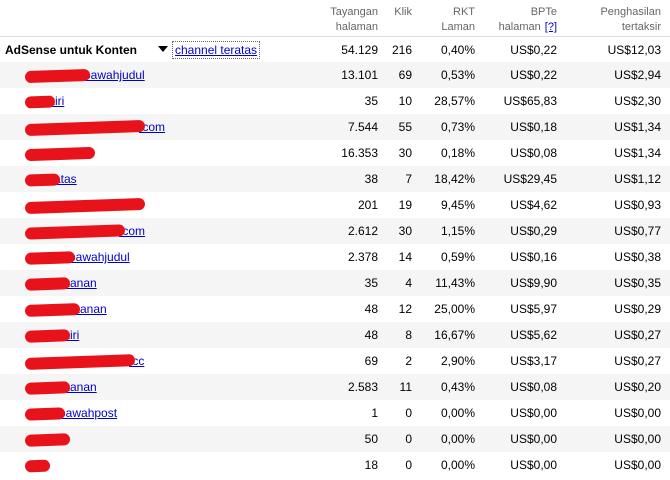 The width and height of the screenshot is (670, 480). What do you see at coordinates (88, 413) in the screenshot?
I see `channel-link: bawahpost` at bounding box center [88, 413].